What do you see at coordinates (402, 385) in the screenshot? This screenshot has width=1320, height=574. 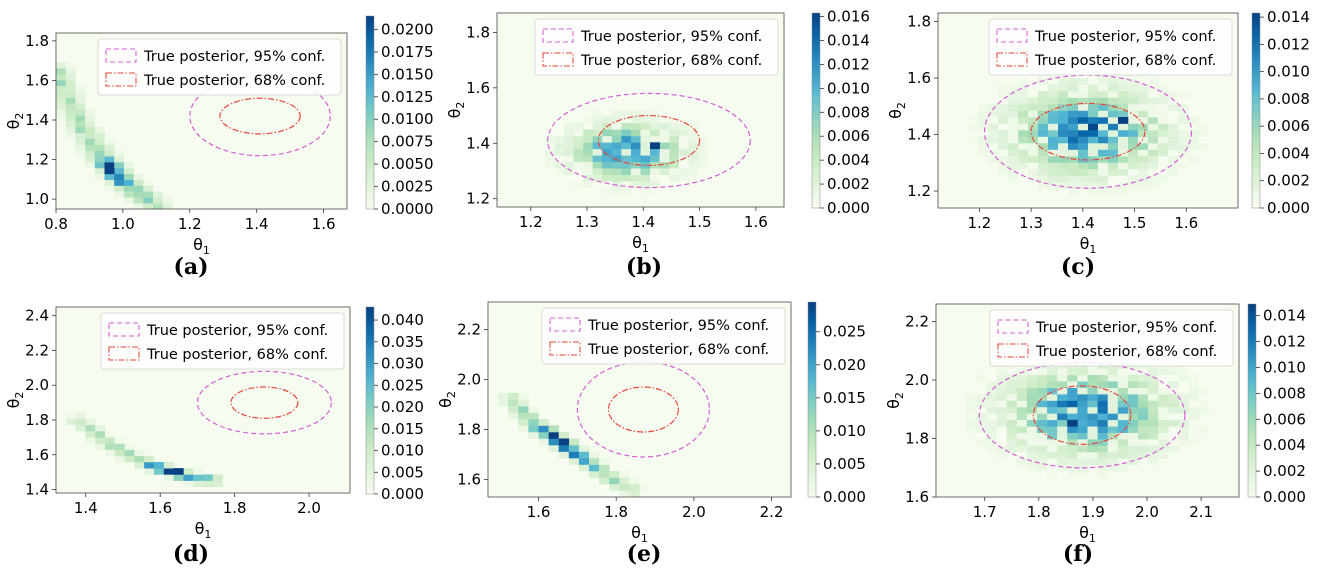 I see `colorbar-tick-label: 0.025` at bounding box center [402, 385].